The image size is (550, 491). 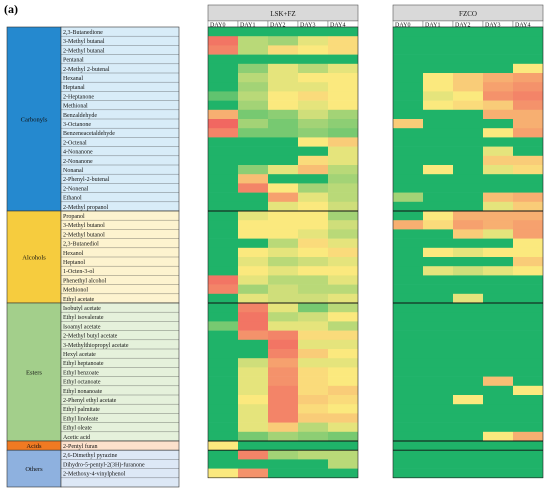 What do you see at coordinates (77, 125) in the screenshot?
I see `compound-label: 3-Octanone` at bounding box center [77, 125].